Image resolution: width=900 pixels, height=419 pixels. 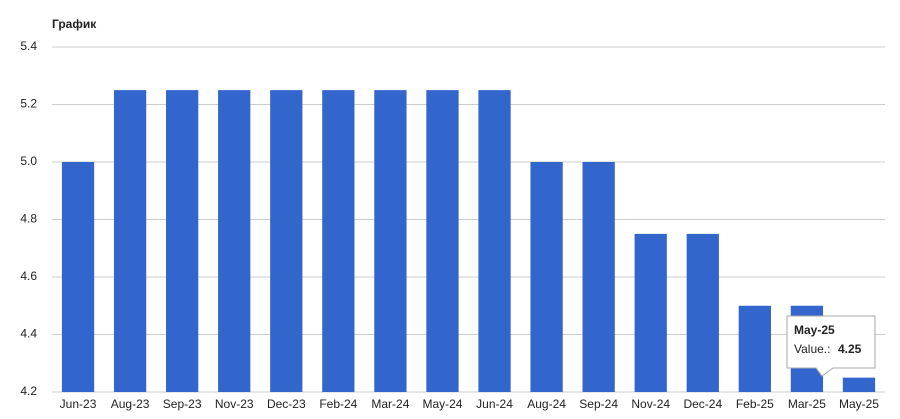 I want to click on tooltip-value: 4.25, so click(x=850, y=349).